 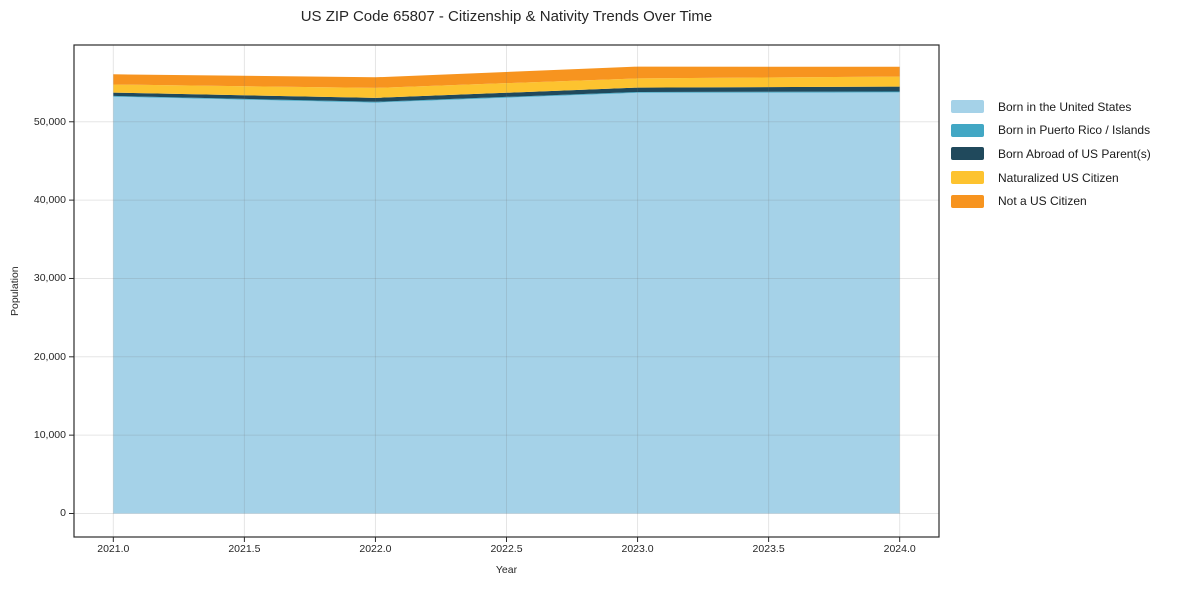 What do you see at coordinates (1058, 177) in the screenshot?
I see `legend-label: Naturalized US Citizen` at bounding box center [1058, 177].